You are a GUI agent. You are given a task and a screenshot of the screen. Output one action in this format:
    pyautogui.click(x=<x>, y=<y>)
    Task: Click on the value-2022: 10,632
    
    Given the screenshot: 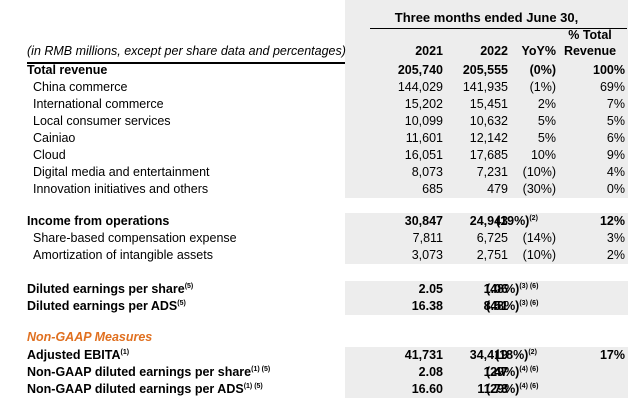 What is the action you would take?
    pyautogui.click(x=488, y=121)
    